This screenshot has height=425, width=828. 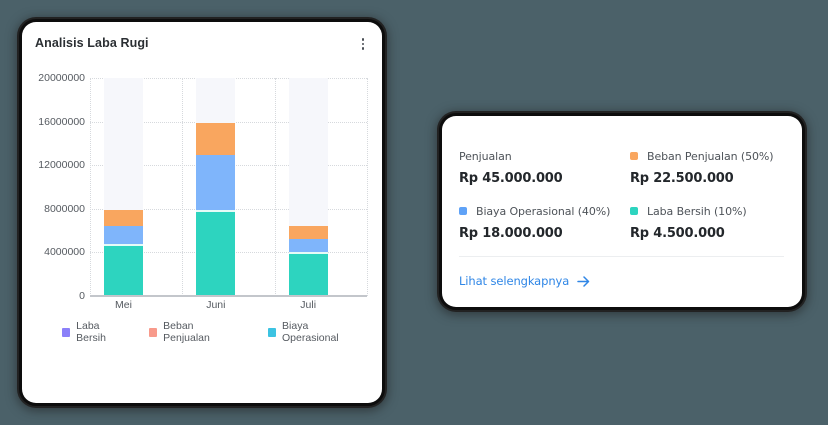 I want to click on stat-value: Rp 18.000.000, so click(x=511, y=233).